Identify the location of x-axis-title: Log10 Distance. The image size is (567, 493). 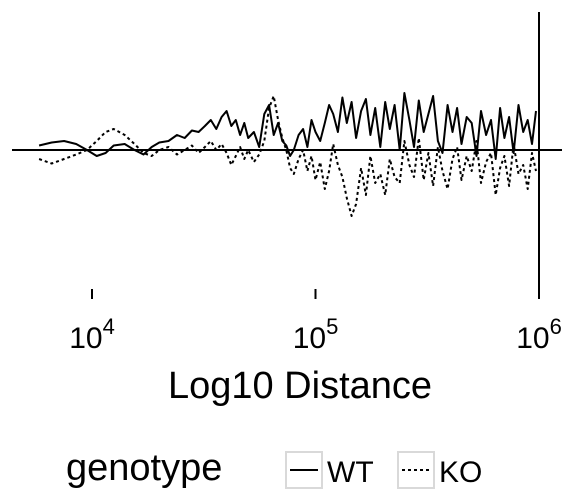
(300, 386).